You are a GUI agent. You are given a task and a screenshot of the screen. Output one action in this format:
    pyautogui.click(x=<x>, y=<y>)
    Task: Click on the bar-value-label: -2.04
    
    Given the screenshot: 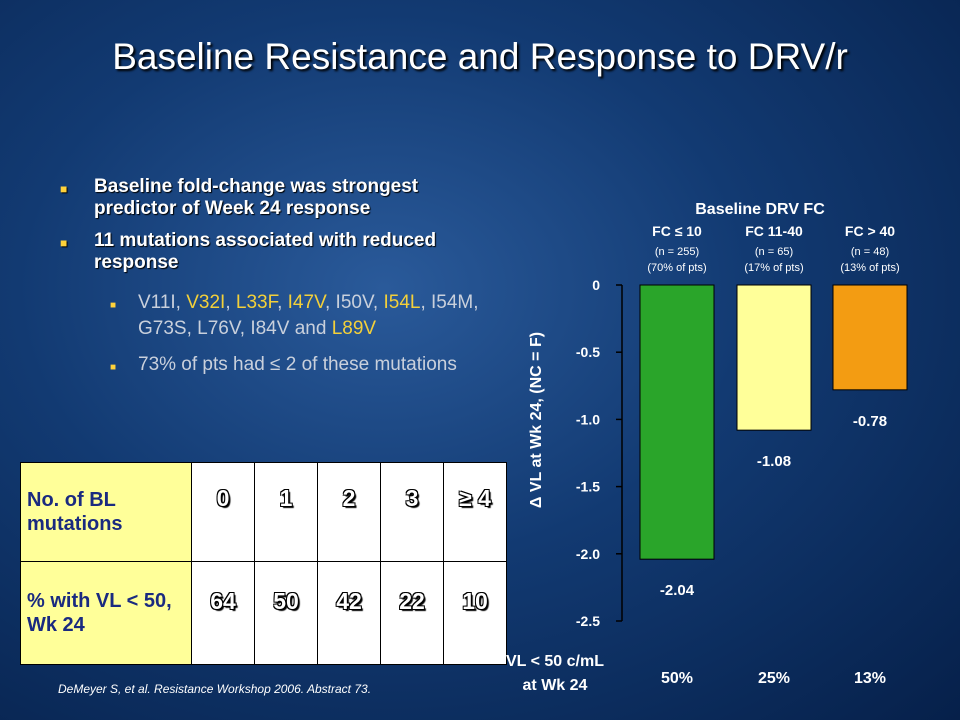 What is the action you would take?
    pyautogui.click(x=677, y=590)
    